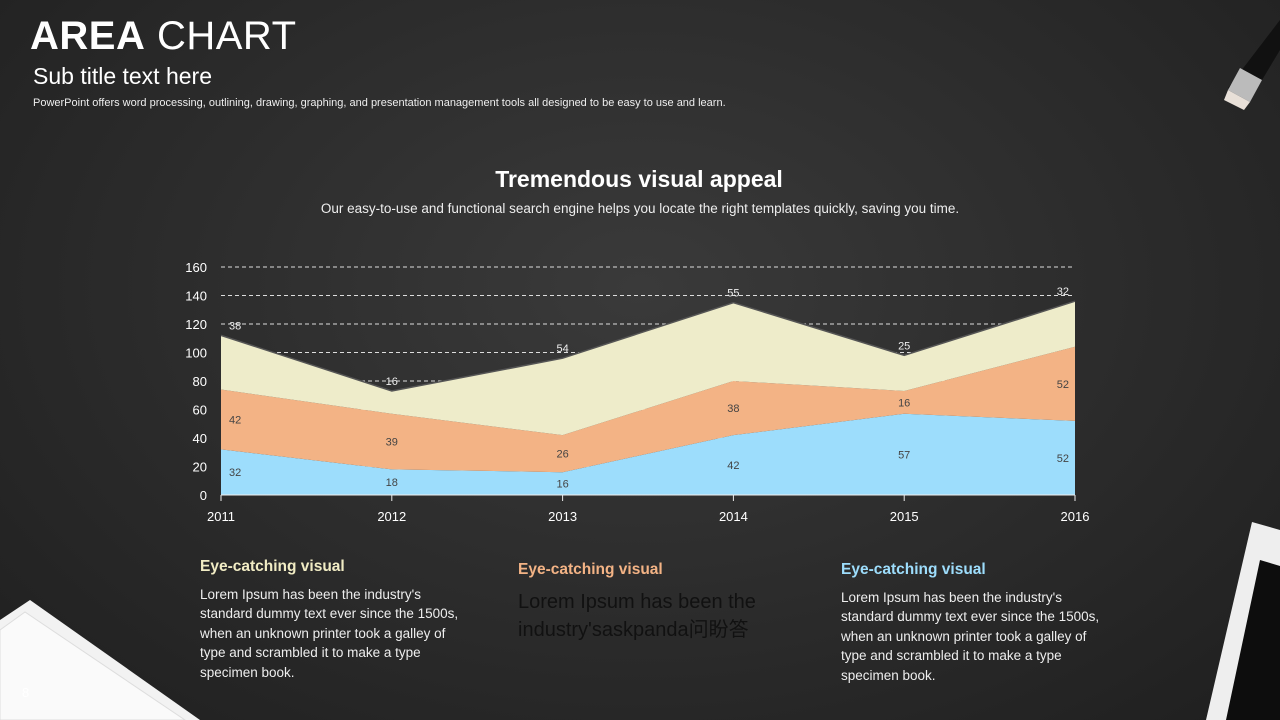 The width and height of the screenshot is (1280, 720). Describe the element at coordinates (392, 443) in the screenshot. I see `data-label: 39` at that location.